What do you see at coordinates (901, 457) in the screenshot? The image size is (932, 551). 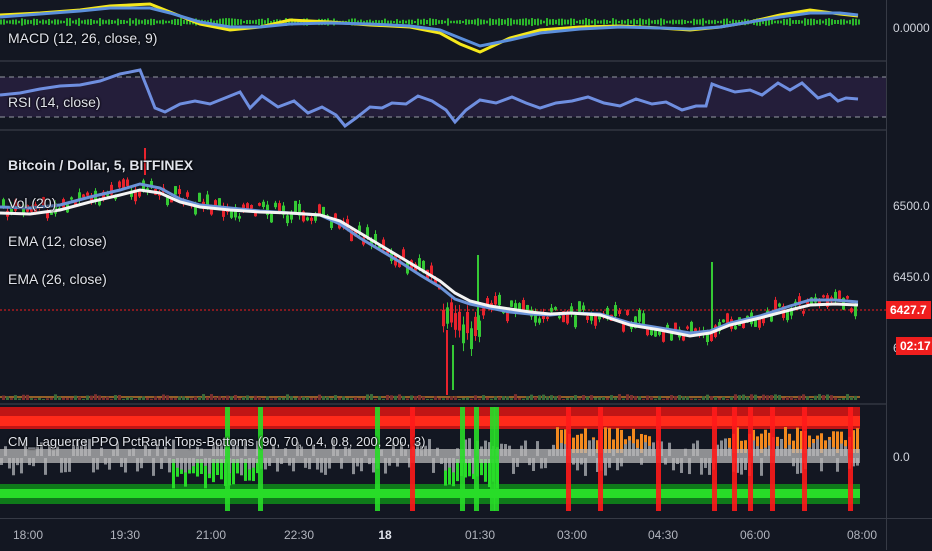 I see `lag-zero-tick: 0.0` at bounding box center [901, 457].